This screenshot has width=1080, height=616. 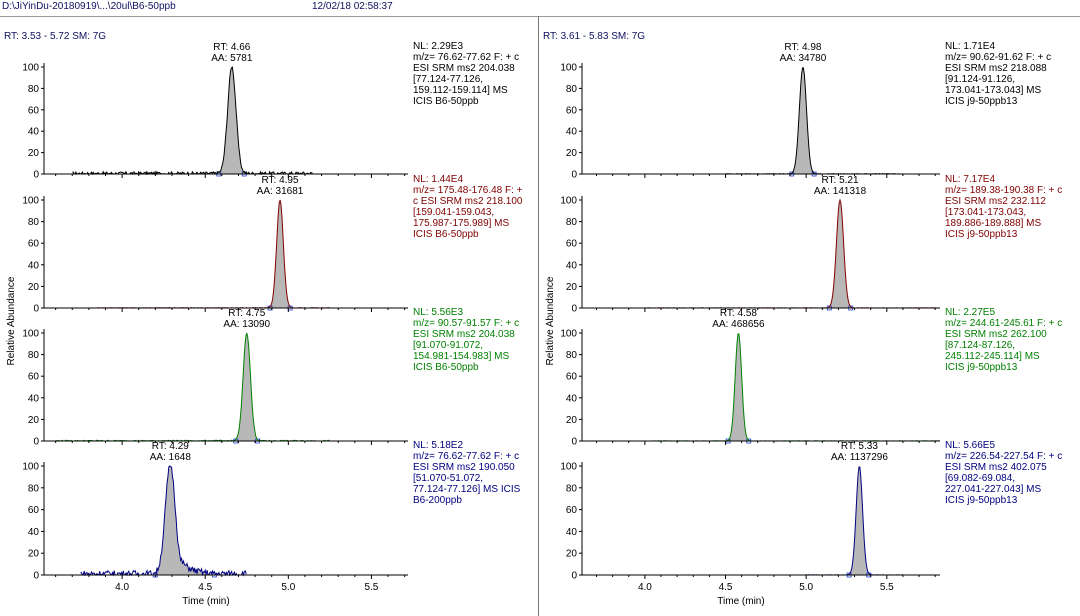 I want to click on info-line: 189.886-189.888] MS, so click(x=993, y=223).